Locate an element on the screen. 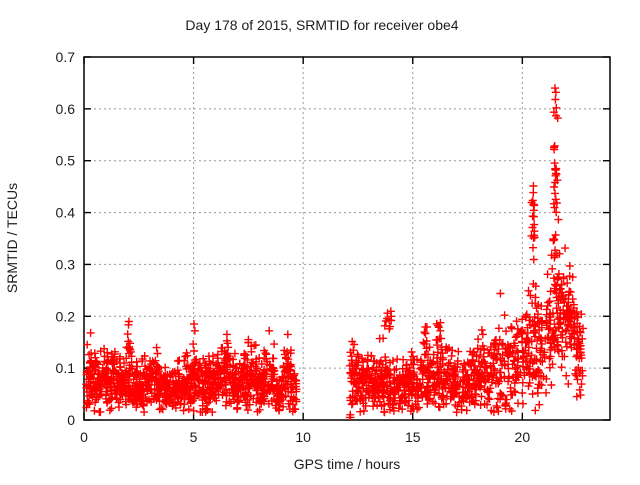 The image size is (640, 485). y-axis-label: SRMTID / TECUs is located at coordinates (12, 238).